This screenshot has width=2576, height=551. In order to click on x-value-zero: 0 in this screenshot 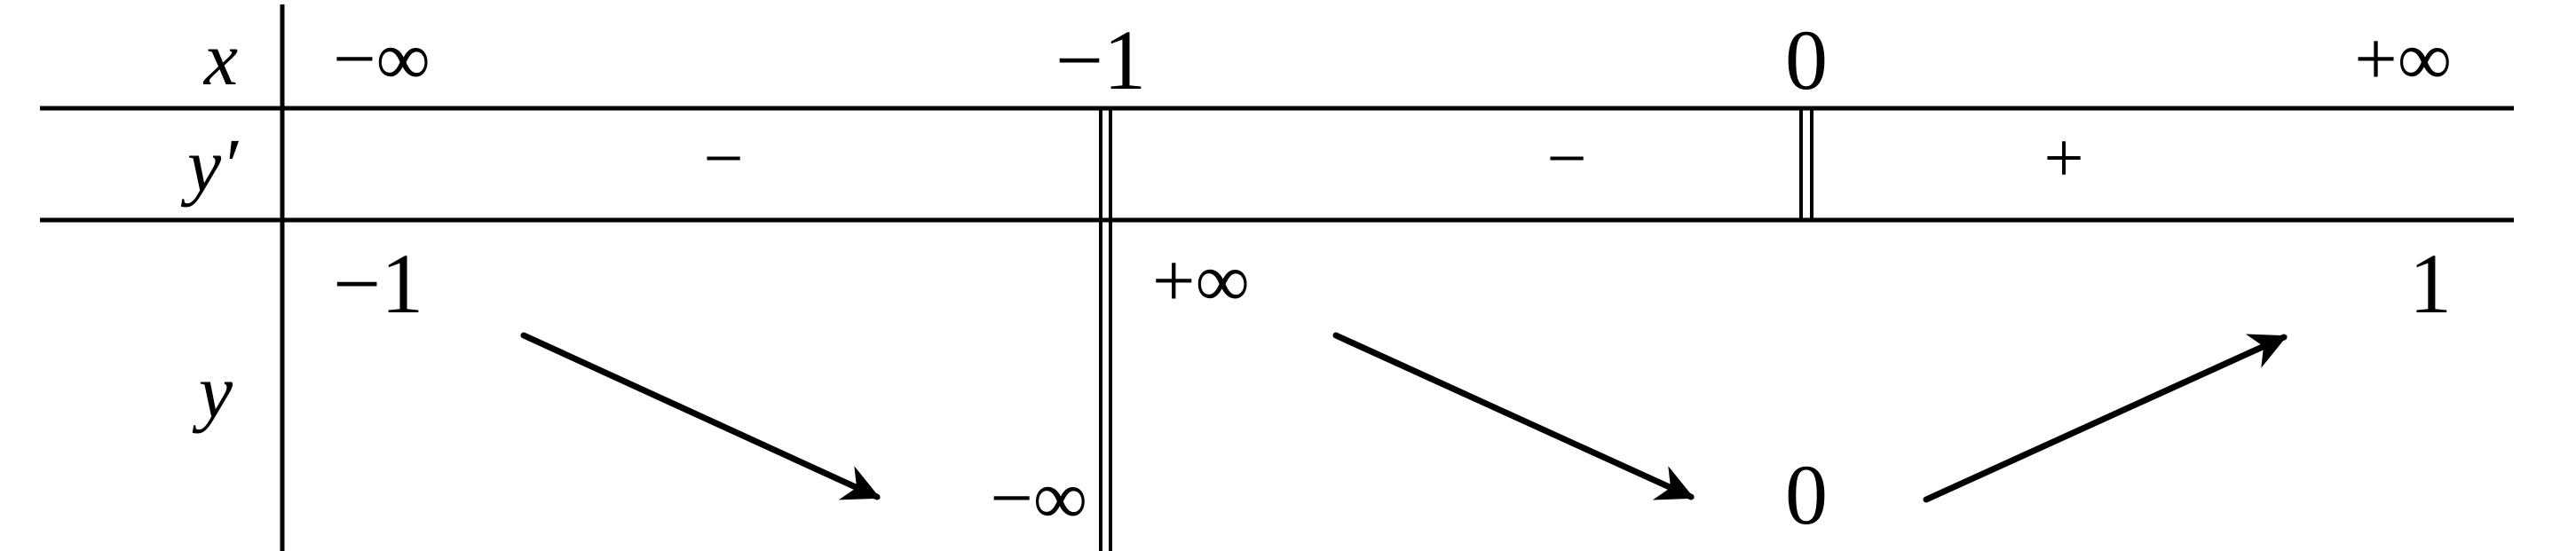, I will do `click(1806, 60)`.